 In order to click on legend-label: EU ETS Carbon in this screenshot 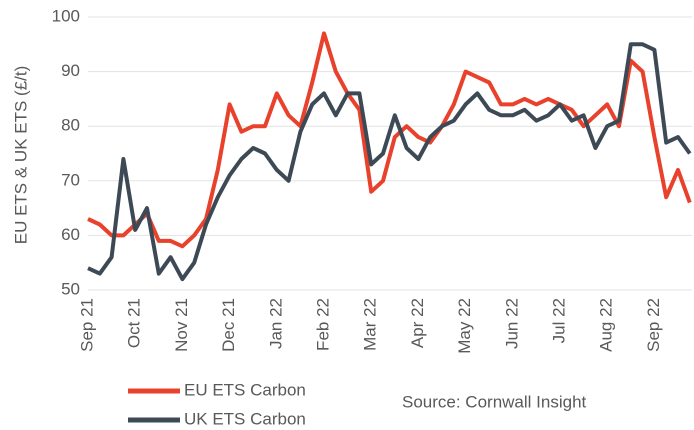, I will do `click(245, 389)`.